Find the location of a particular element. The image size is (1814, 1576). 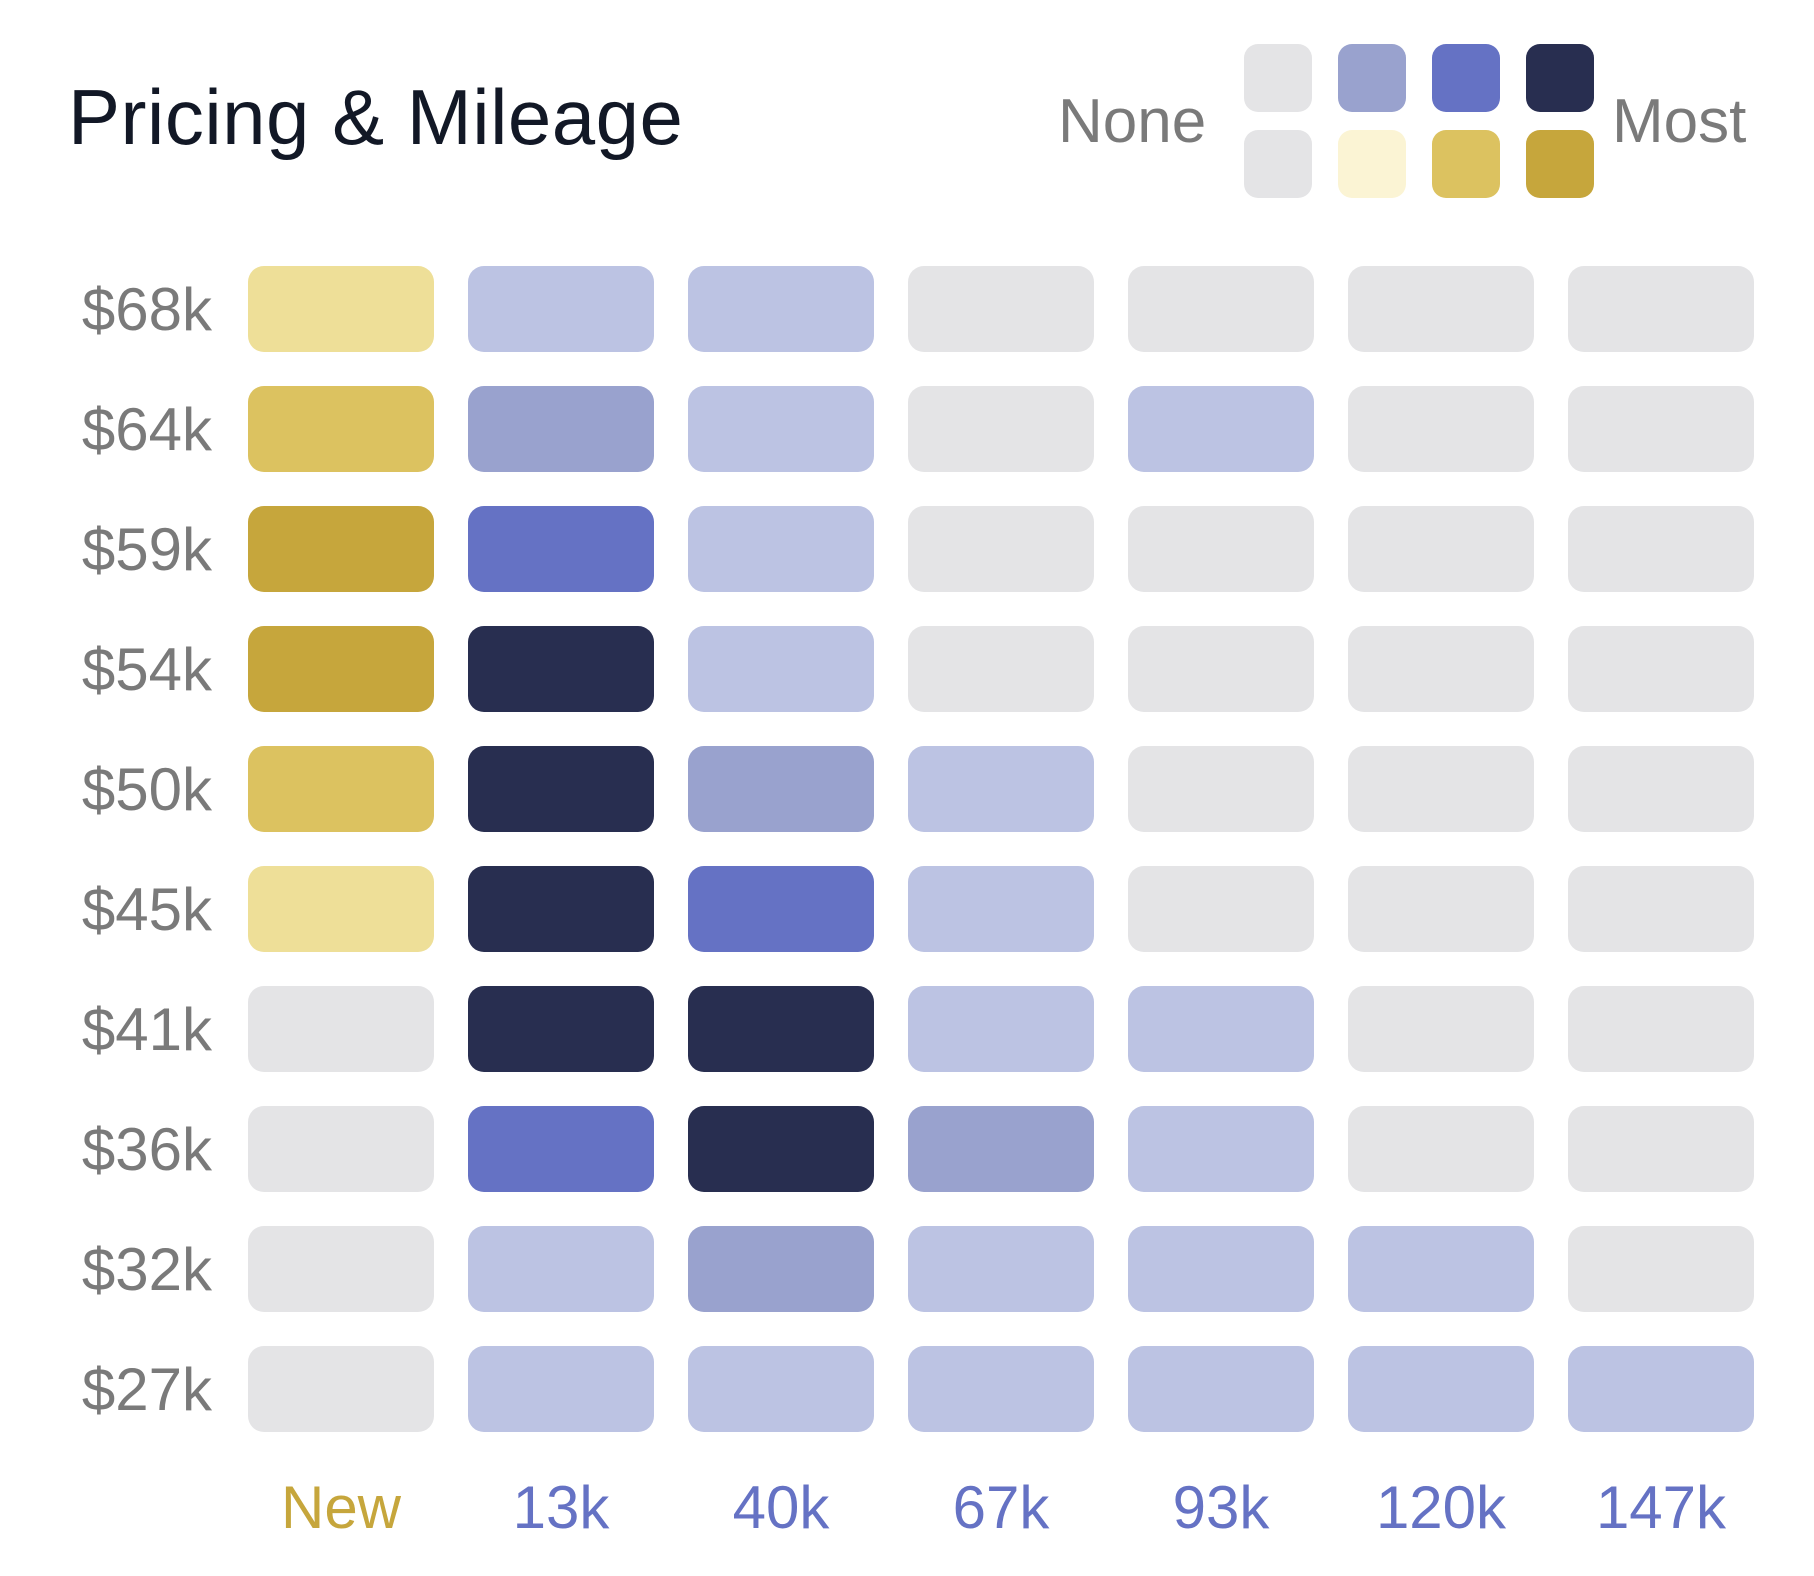

x-tick-label: 40k is located at coordinates (782, 1507).